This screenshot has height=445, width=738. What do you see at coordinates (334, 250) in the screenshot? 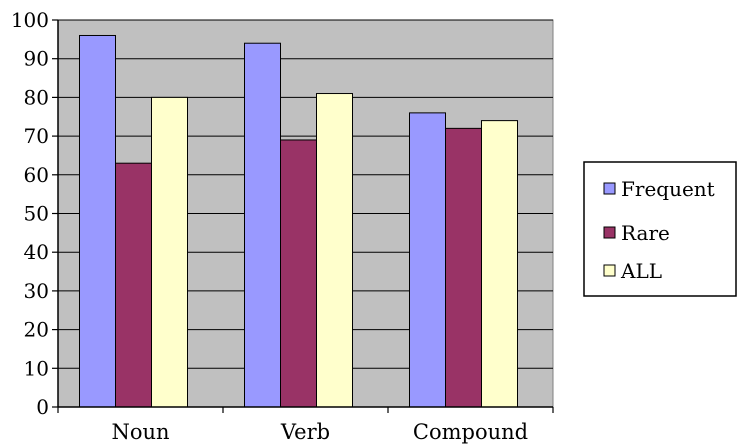
I see `bar-all-verb` at bounding box center [334, 250].